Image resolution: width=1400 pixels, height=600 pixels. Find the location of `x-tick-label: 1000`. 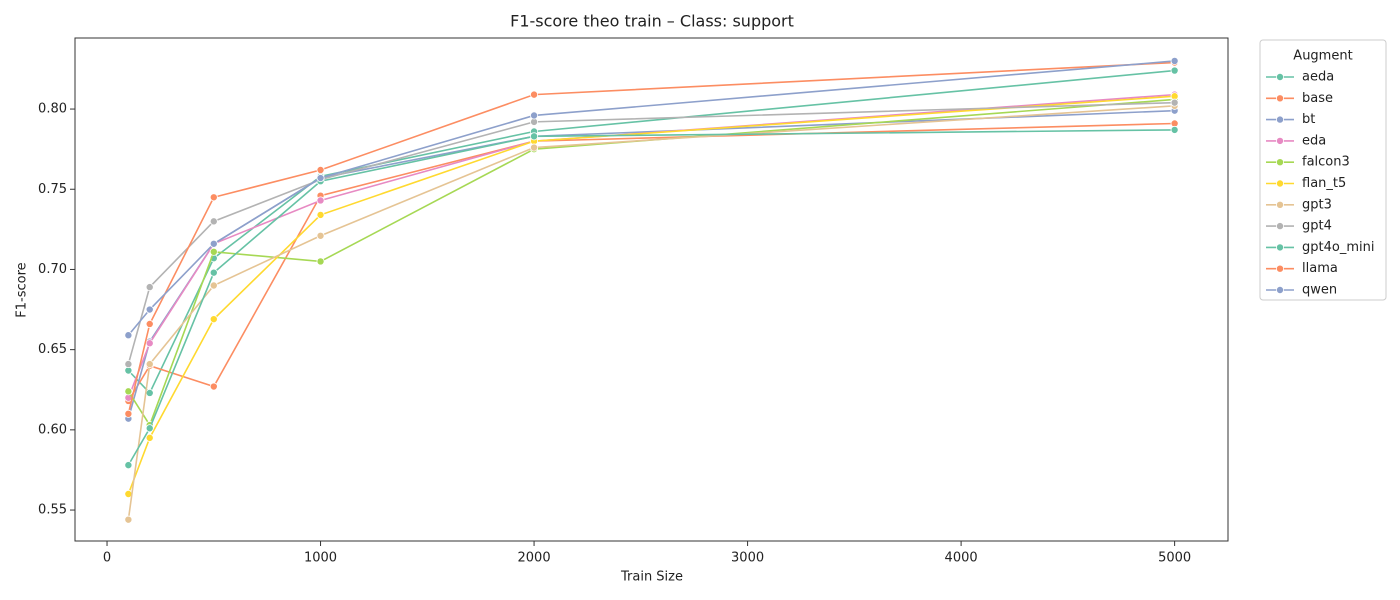

x-tick-label: 1000 is located at coordinates (320, 558).